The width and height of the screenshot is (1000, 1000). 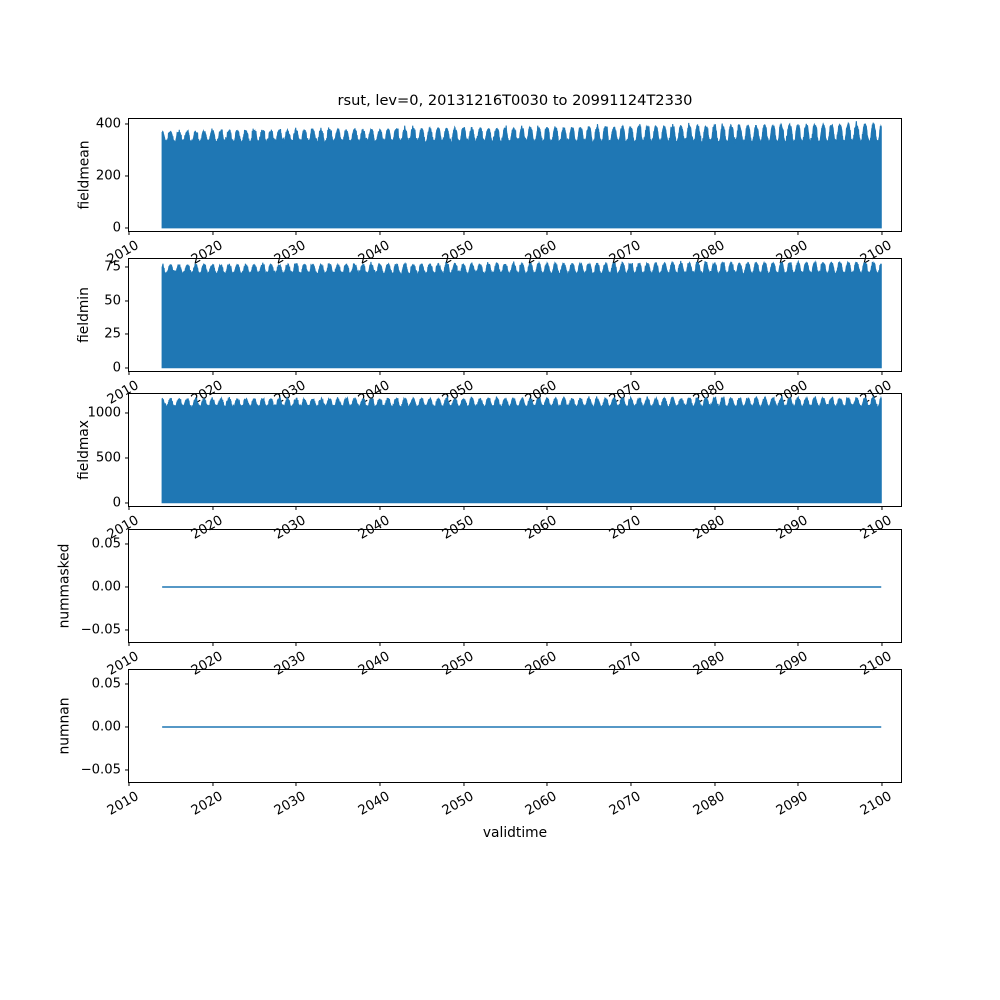 I want to click on ytick-label-fieldmean-0: 0, so click(x=116, y=228).